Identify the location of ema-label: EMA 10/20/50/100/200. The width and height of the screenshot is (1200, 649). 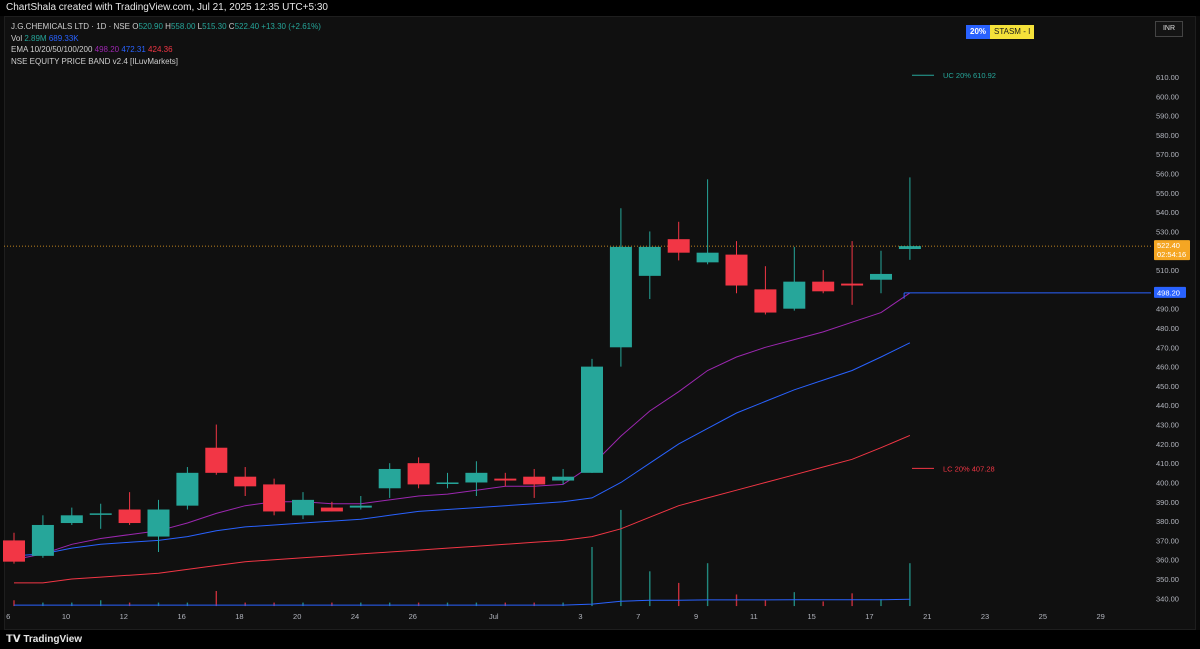
(52, 49).